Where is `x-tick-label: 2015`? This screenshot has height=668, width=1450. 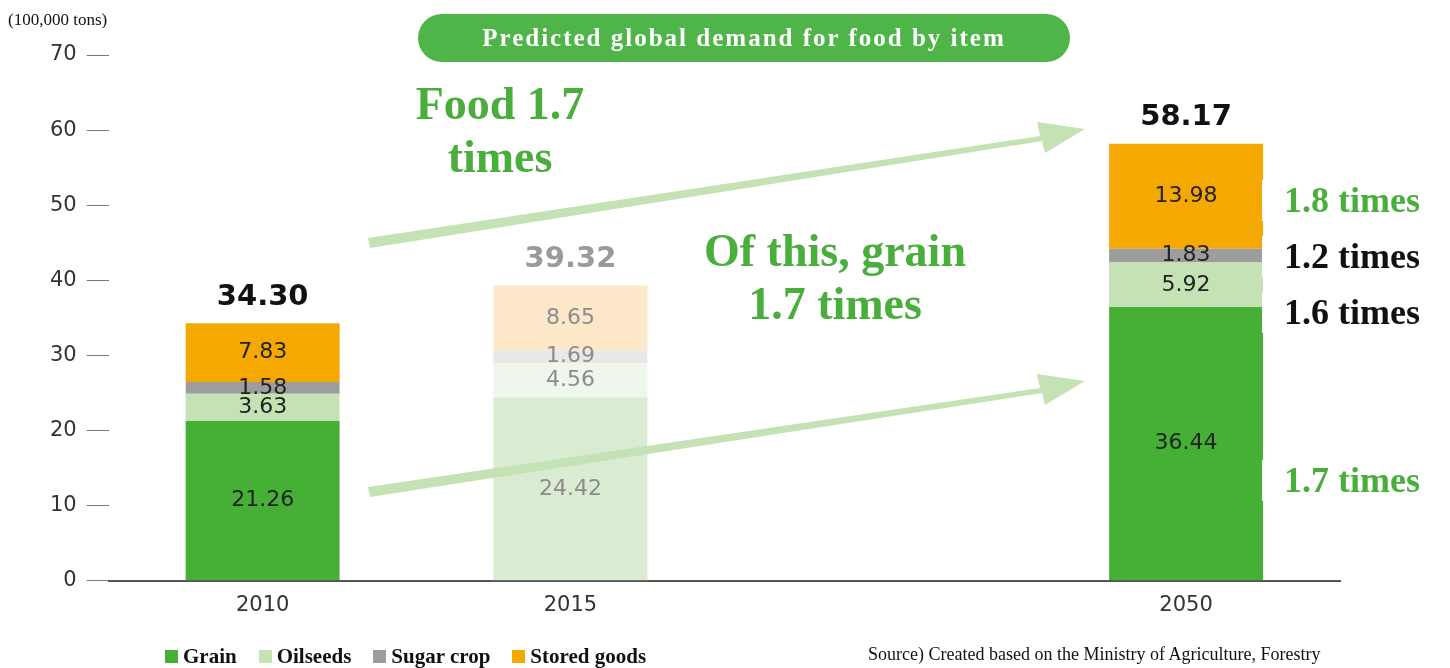
x-tick-label: 2015 is located at coordinates (570, 603).